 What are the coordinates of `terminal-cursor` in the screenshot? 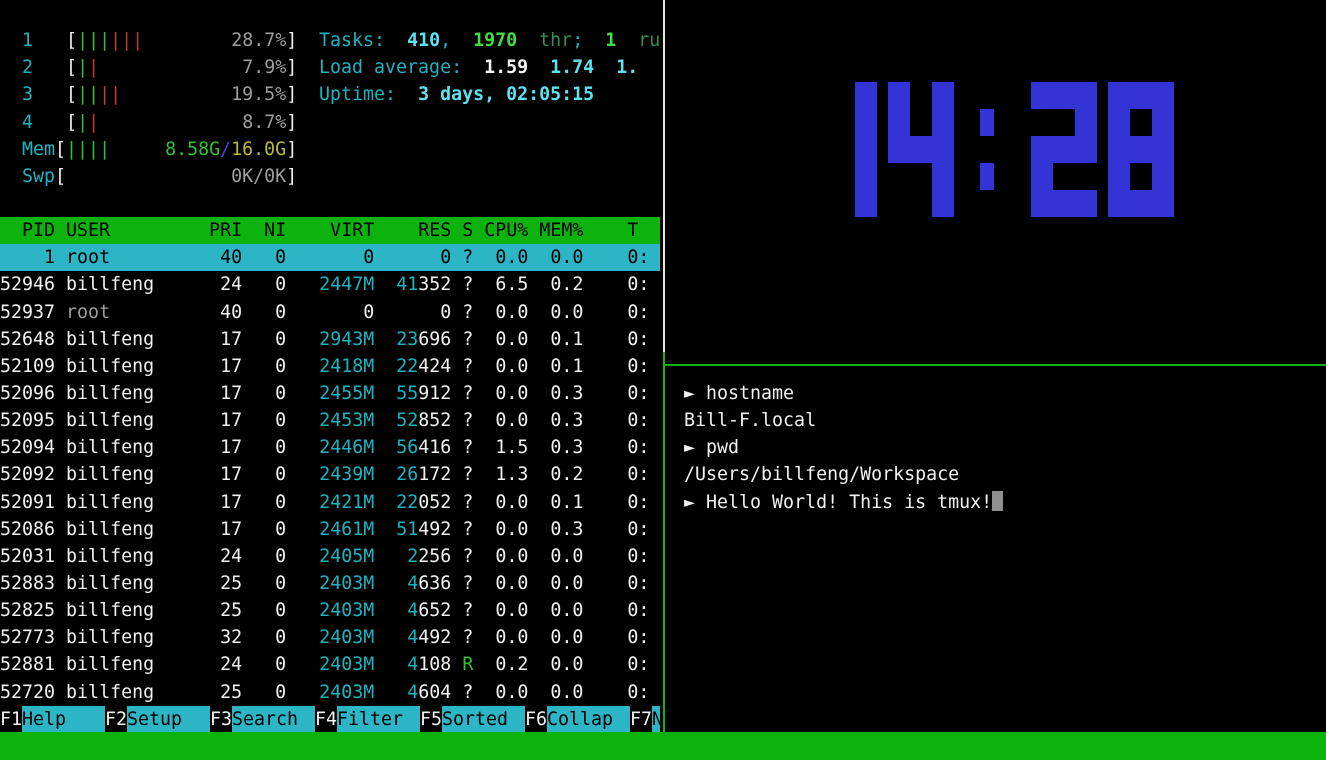 It's located at (998, 500).